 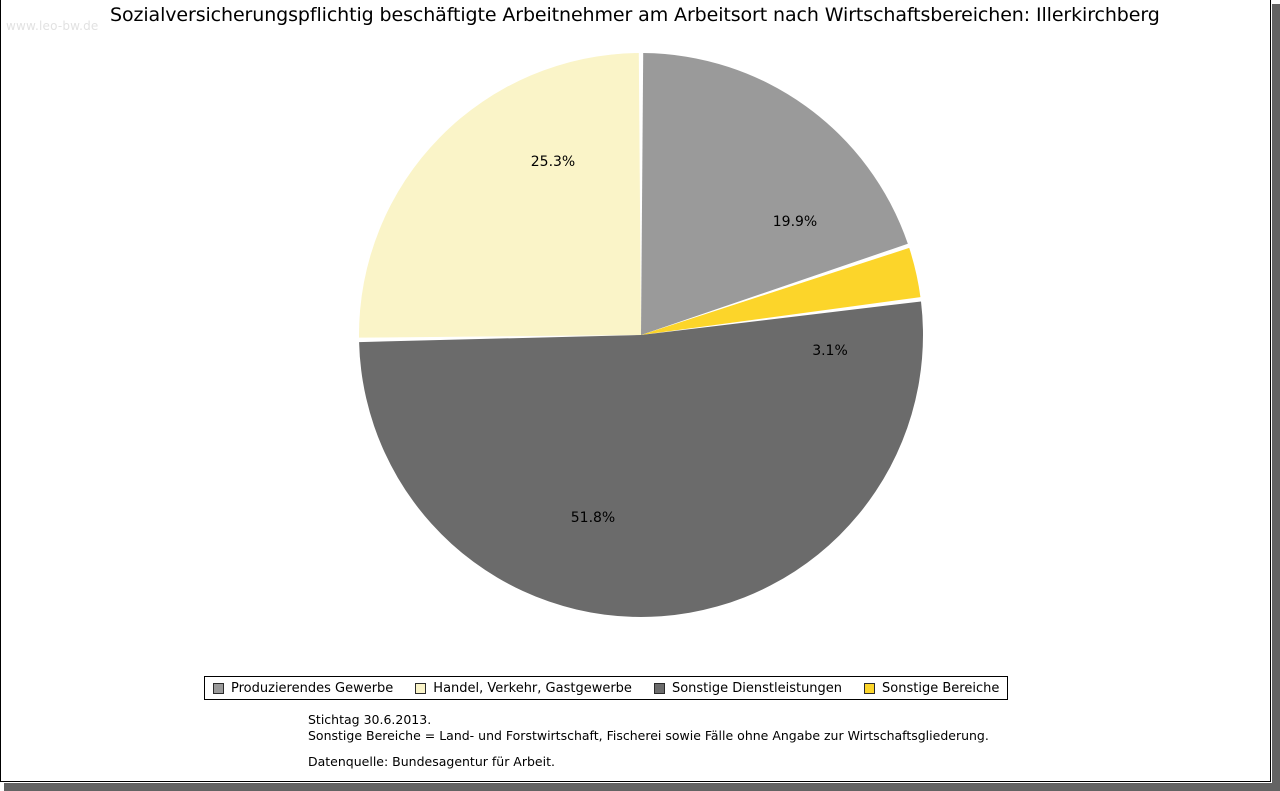 What do you see at coordinates (431, 761) in the screenshot?
I see `footnote-source: Datenquelle: Bundesagentur für Arbeit.` at bounding box center [431, 761].